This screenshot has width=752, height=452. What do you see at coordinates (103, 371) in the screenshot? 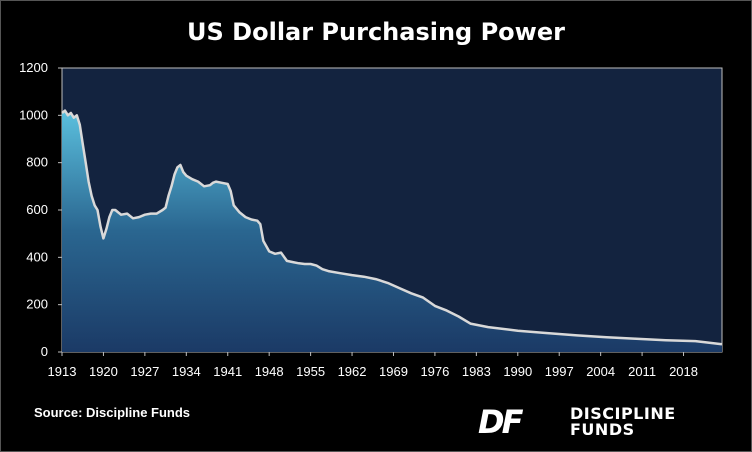
I see `x-tick-label: 1920` at bounding box center [103, 371].